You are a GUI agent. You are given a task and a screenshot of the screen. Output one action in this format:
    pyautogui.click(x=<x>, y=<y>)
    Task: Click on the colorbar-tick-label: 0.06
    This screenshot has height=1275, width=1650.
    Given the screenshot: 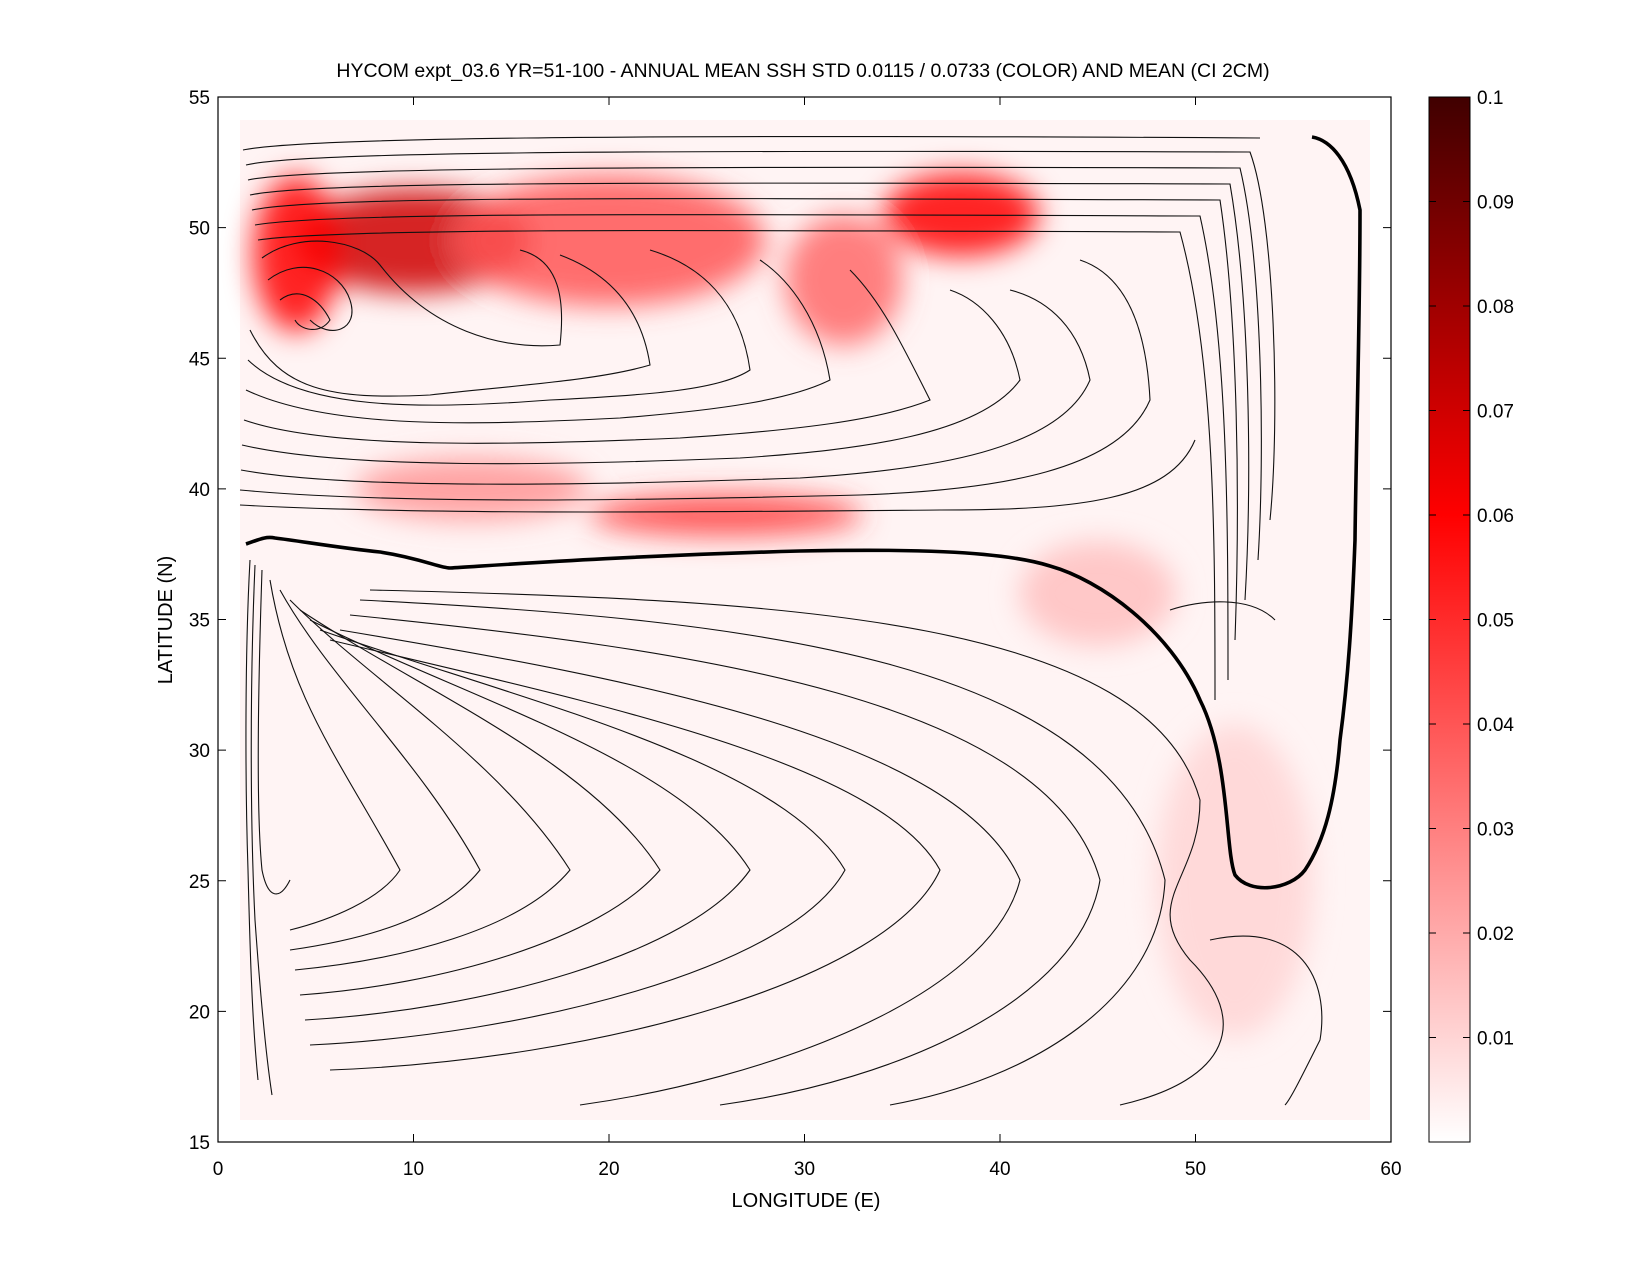 What is the action you would take?
    pyautogui.click(x=1495, y=516)
    